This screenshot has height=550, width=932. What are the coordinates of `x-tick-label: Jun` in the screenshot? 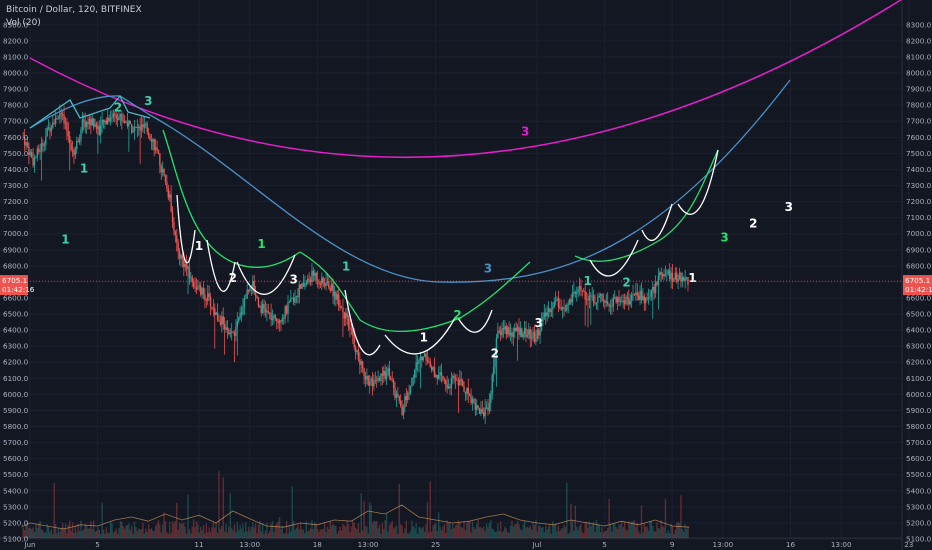 It's located at (29, 544).